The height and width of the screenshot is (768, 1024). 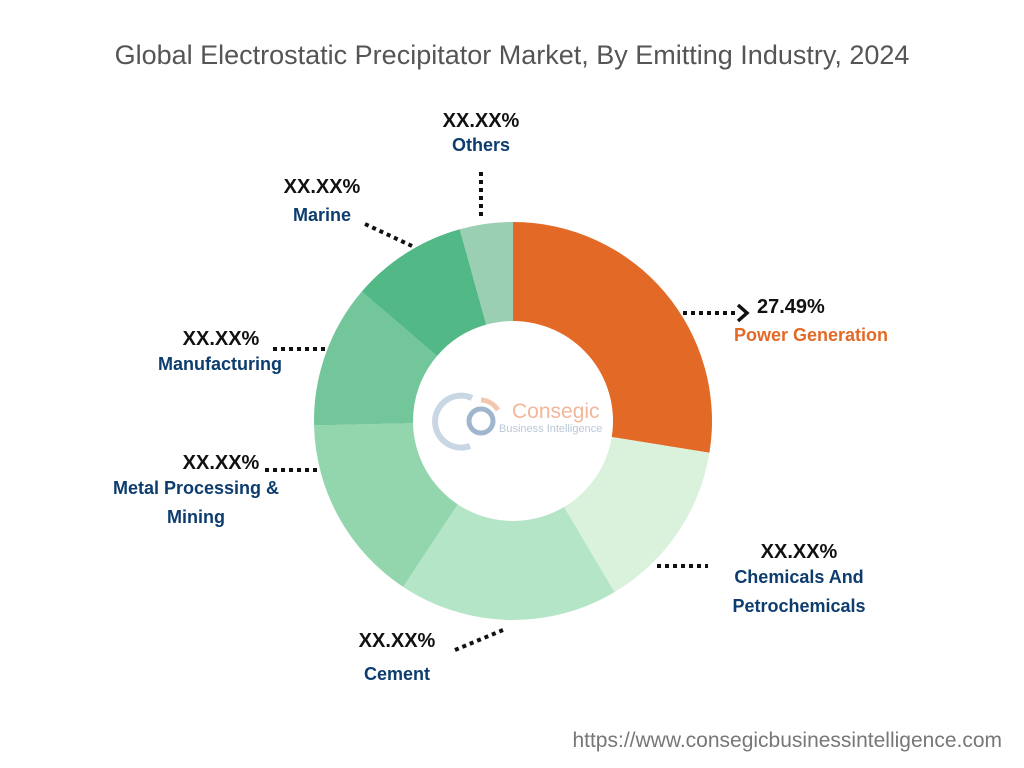 I want to click on arrow-right-icon, so click(x=743, y=313).